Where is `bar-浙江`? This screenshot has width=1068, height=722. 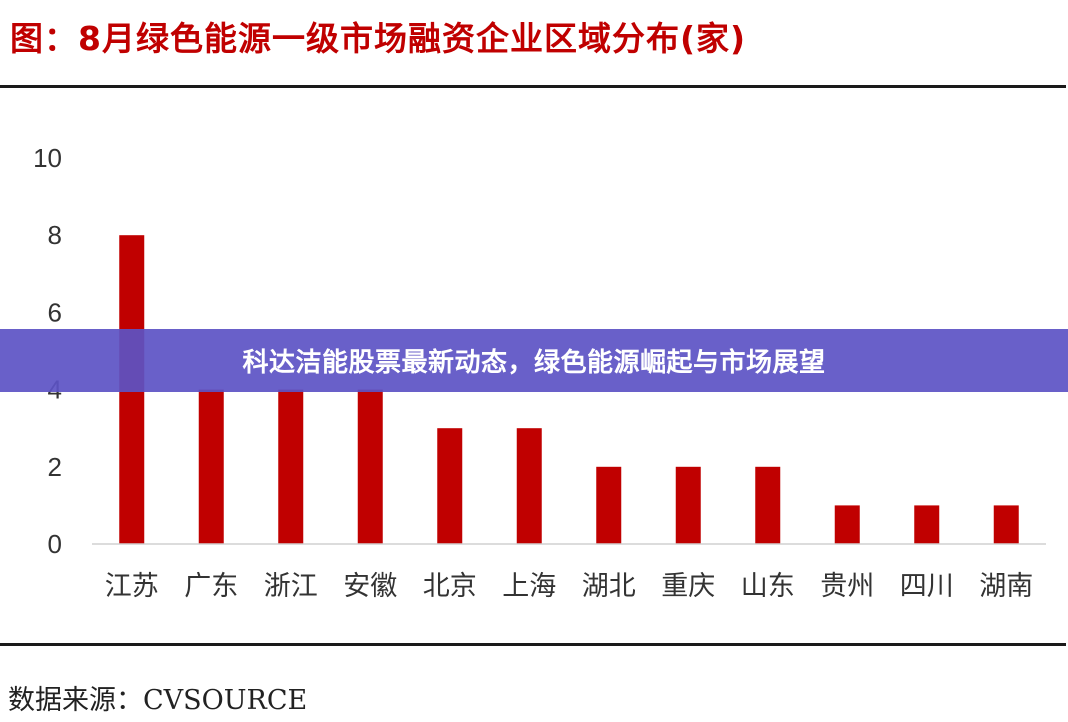
bar-浙江 is located at coordinates (291, 466).